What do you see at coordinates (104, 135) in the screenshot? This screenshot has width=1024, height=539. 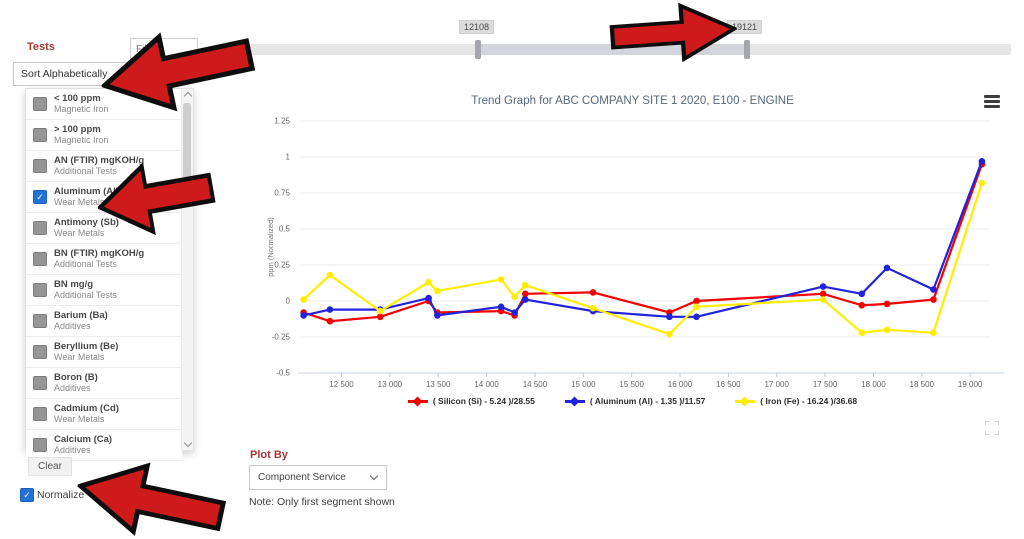 I see `test-item: > 100 ppm Magnetic Iron` at bounding box center [104, 135].